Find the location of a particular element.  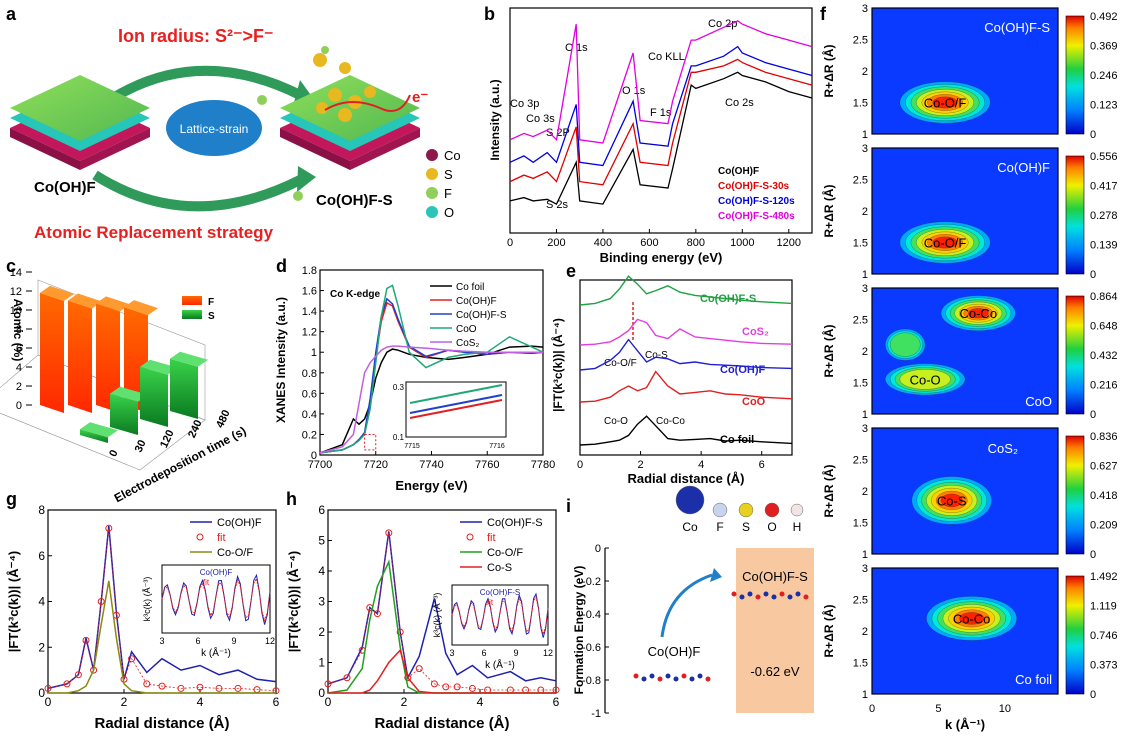

x-tick-label: 5 is located at coordinates (938, 709).